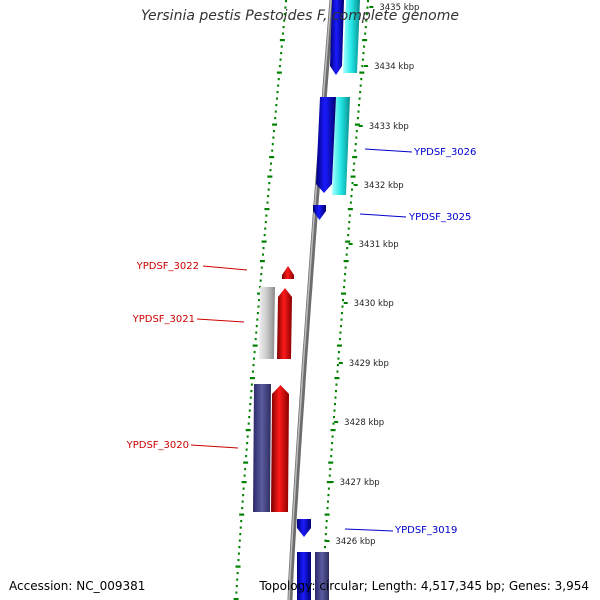  Describe the element at coordinates (167, 266) in the screenshot. I see `gene-label: YPDSF_3022` at that location.